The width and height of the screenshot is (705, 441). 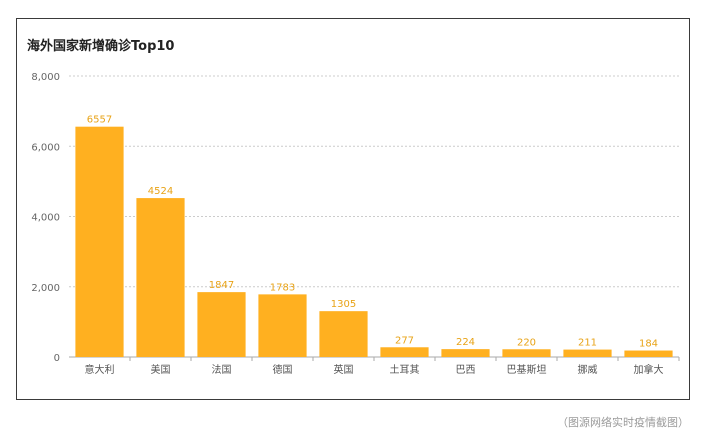 What do you see at coordinates (526, 342) in the screenshot?
I see `bar-value-label: 220` at bounding box center [526, 342].